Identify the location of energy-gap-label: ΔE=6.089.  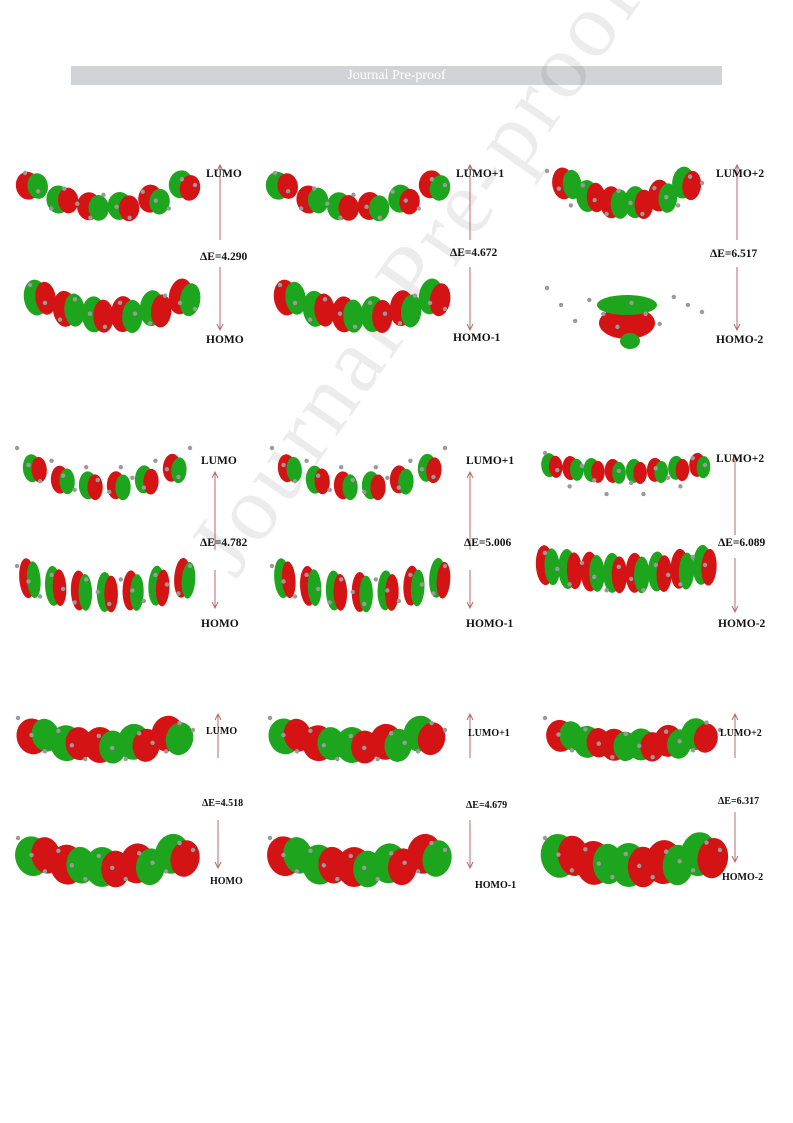
(742, 543).